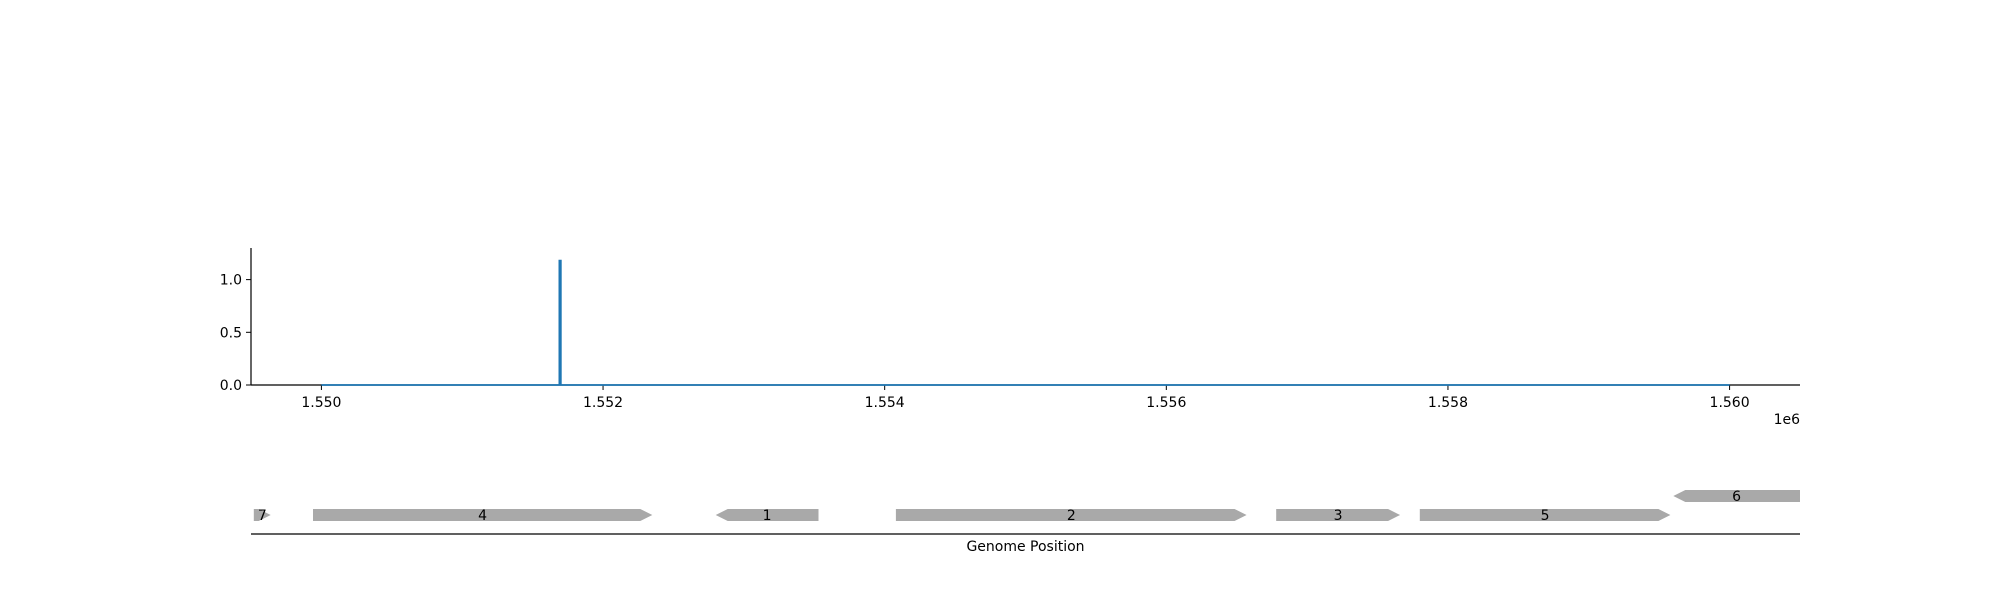 This screenshot has height=600, width=2000. I want to click on gene-axis-label: Genome Position, so click(1025, 547).